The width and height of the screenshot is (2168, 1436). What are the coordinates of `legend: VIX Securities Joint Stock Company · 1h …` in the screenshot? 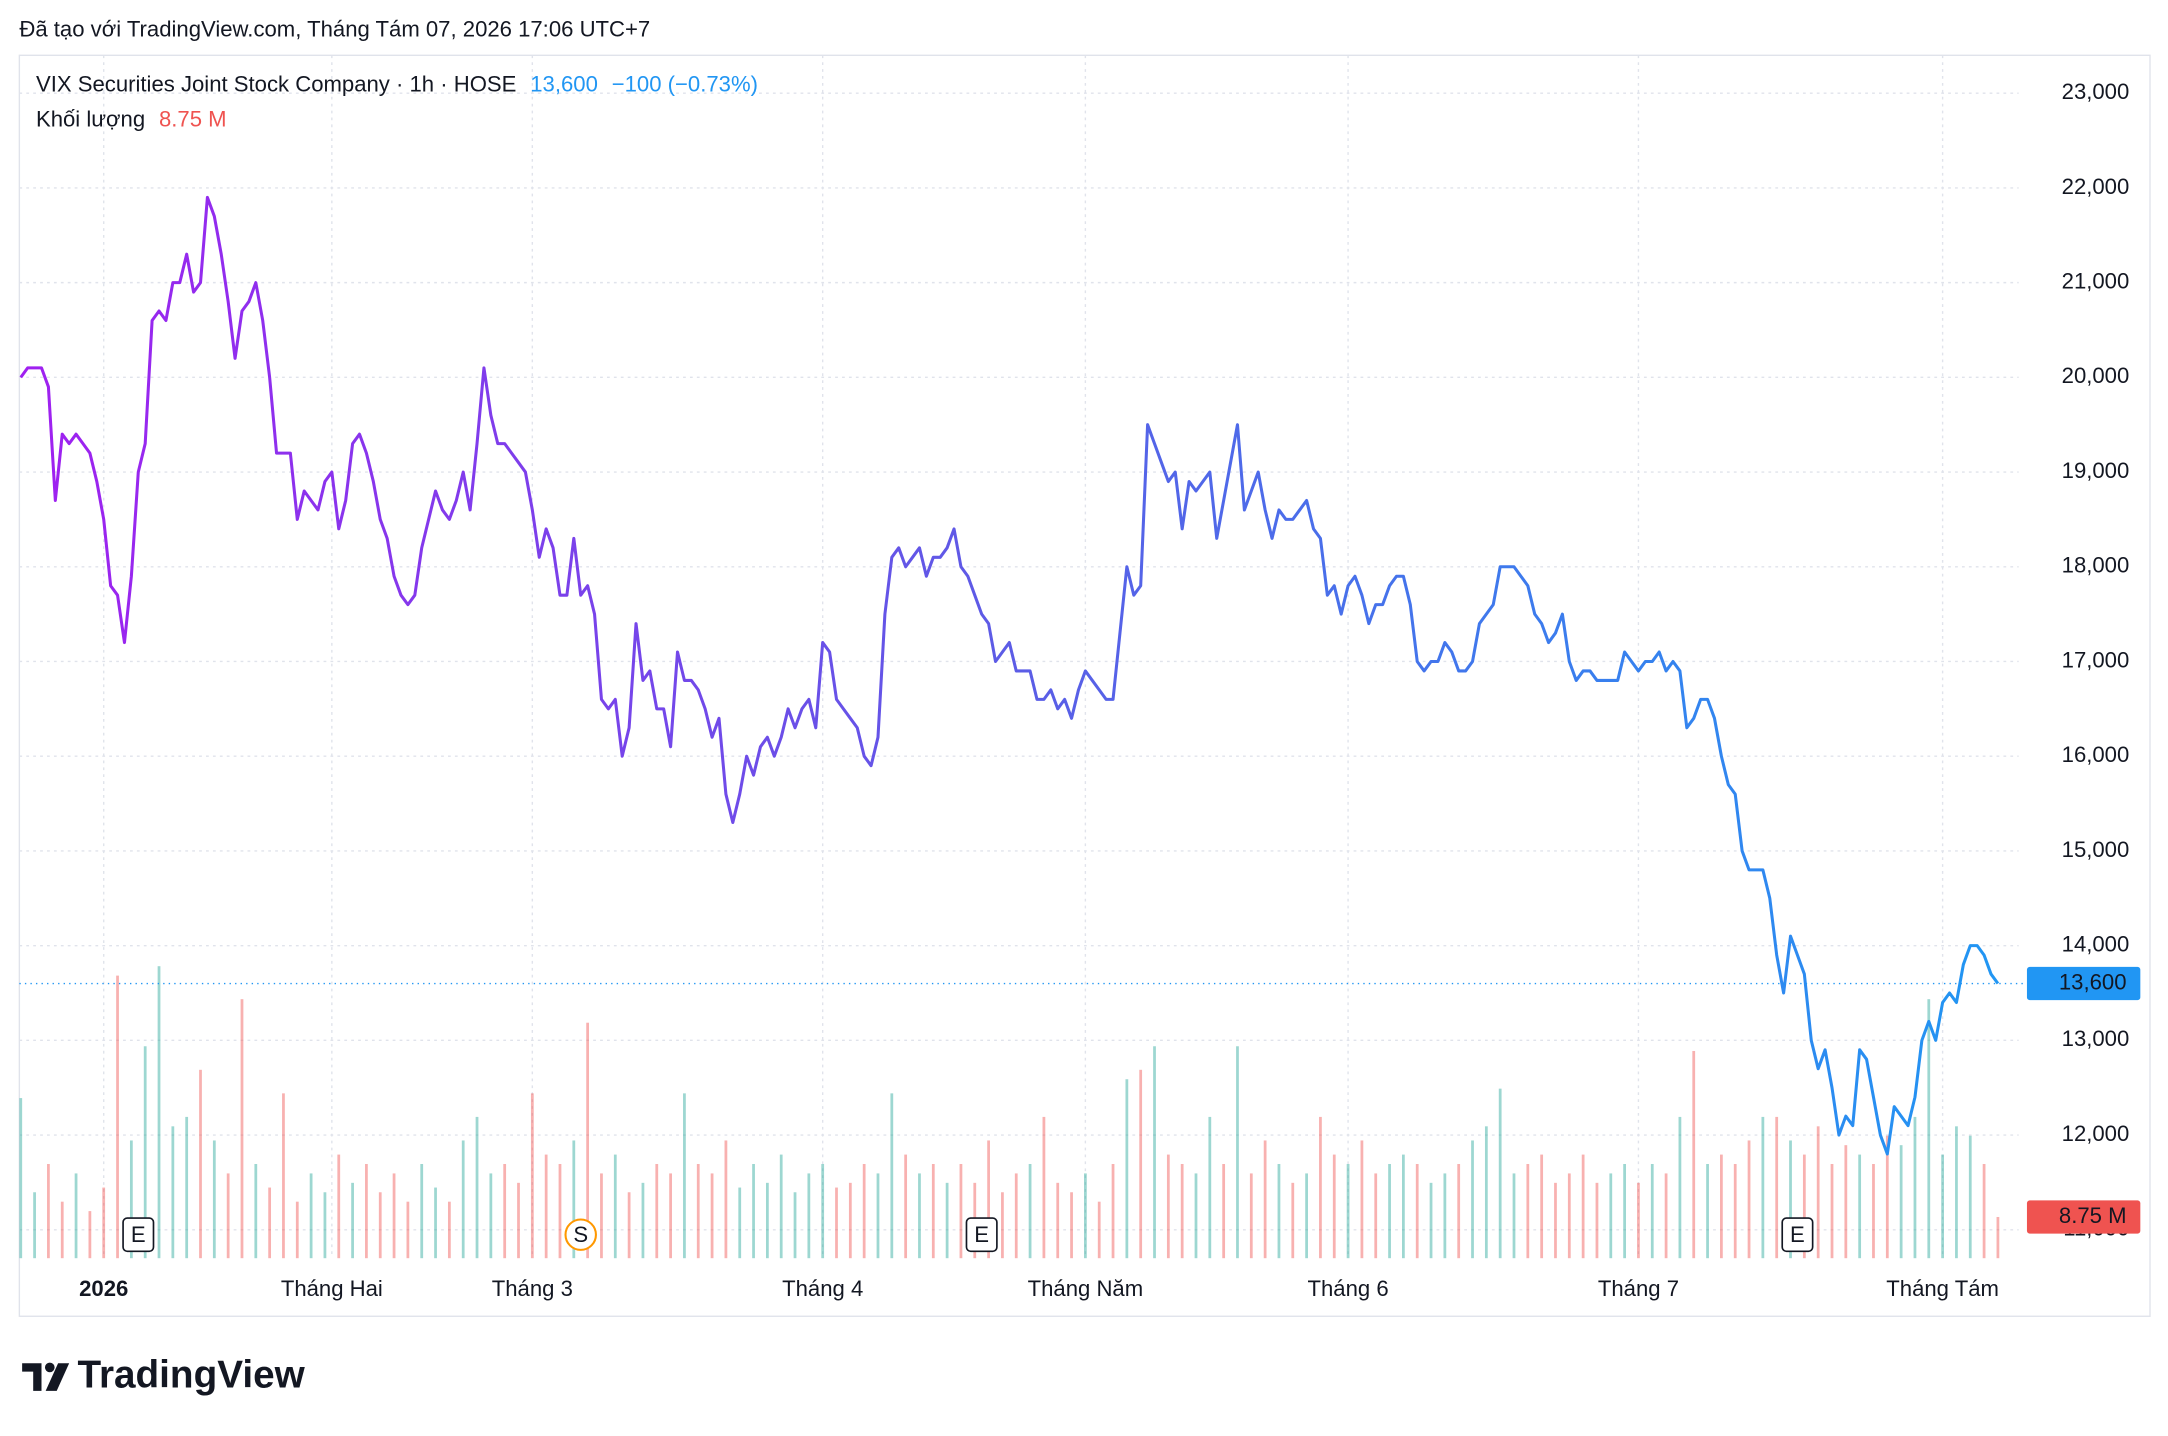 It's located at (397, 84).